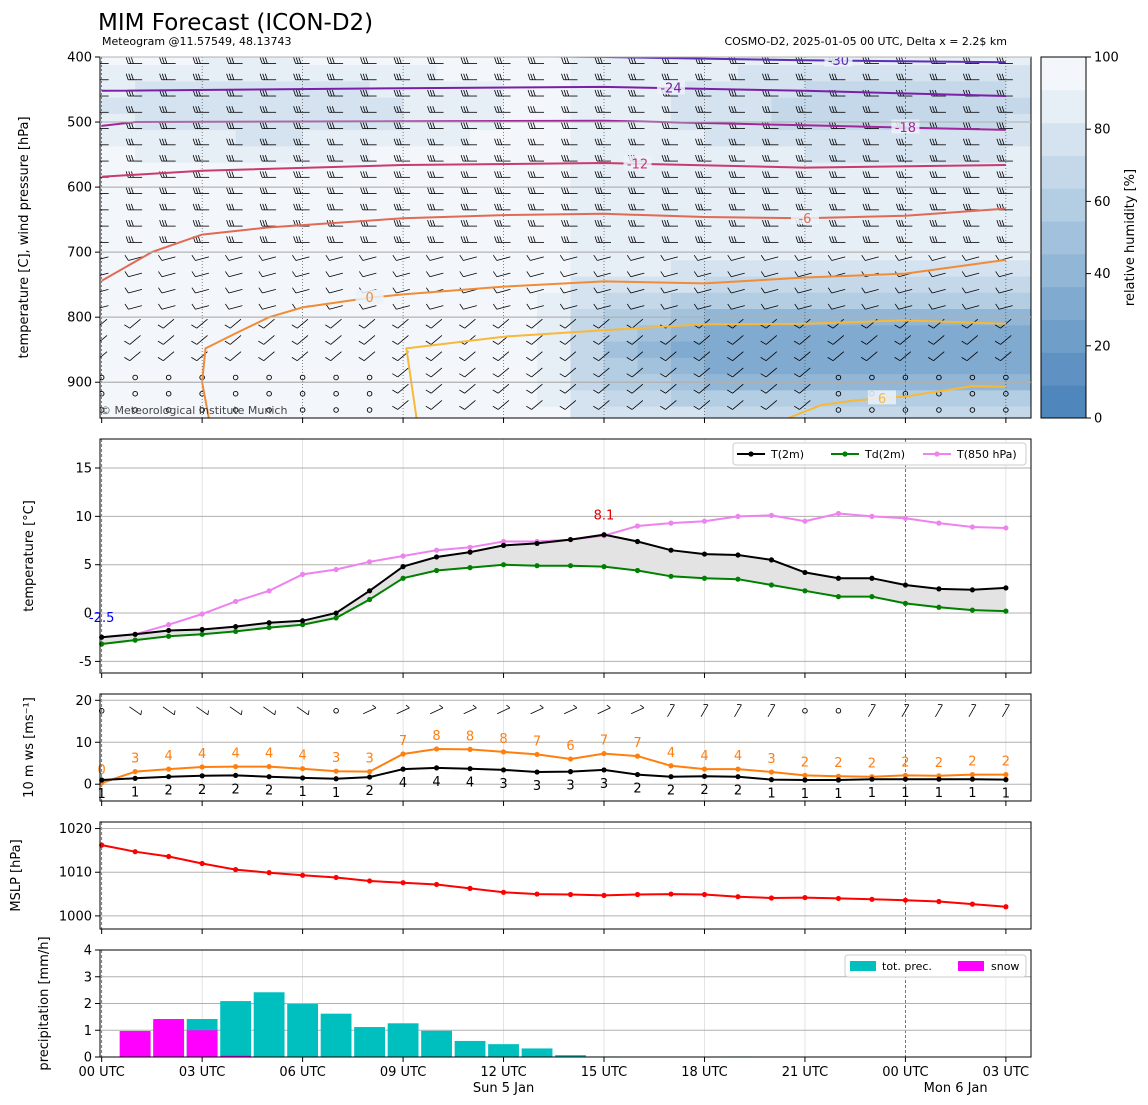 The image size is (1148, 1105). What do you see at coordinates (193, 410) in the screenshot?
I see `copyright-note: © Meteorological Institute Munich` at bounding box center [193, 410].